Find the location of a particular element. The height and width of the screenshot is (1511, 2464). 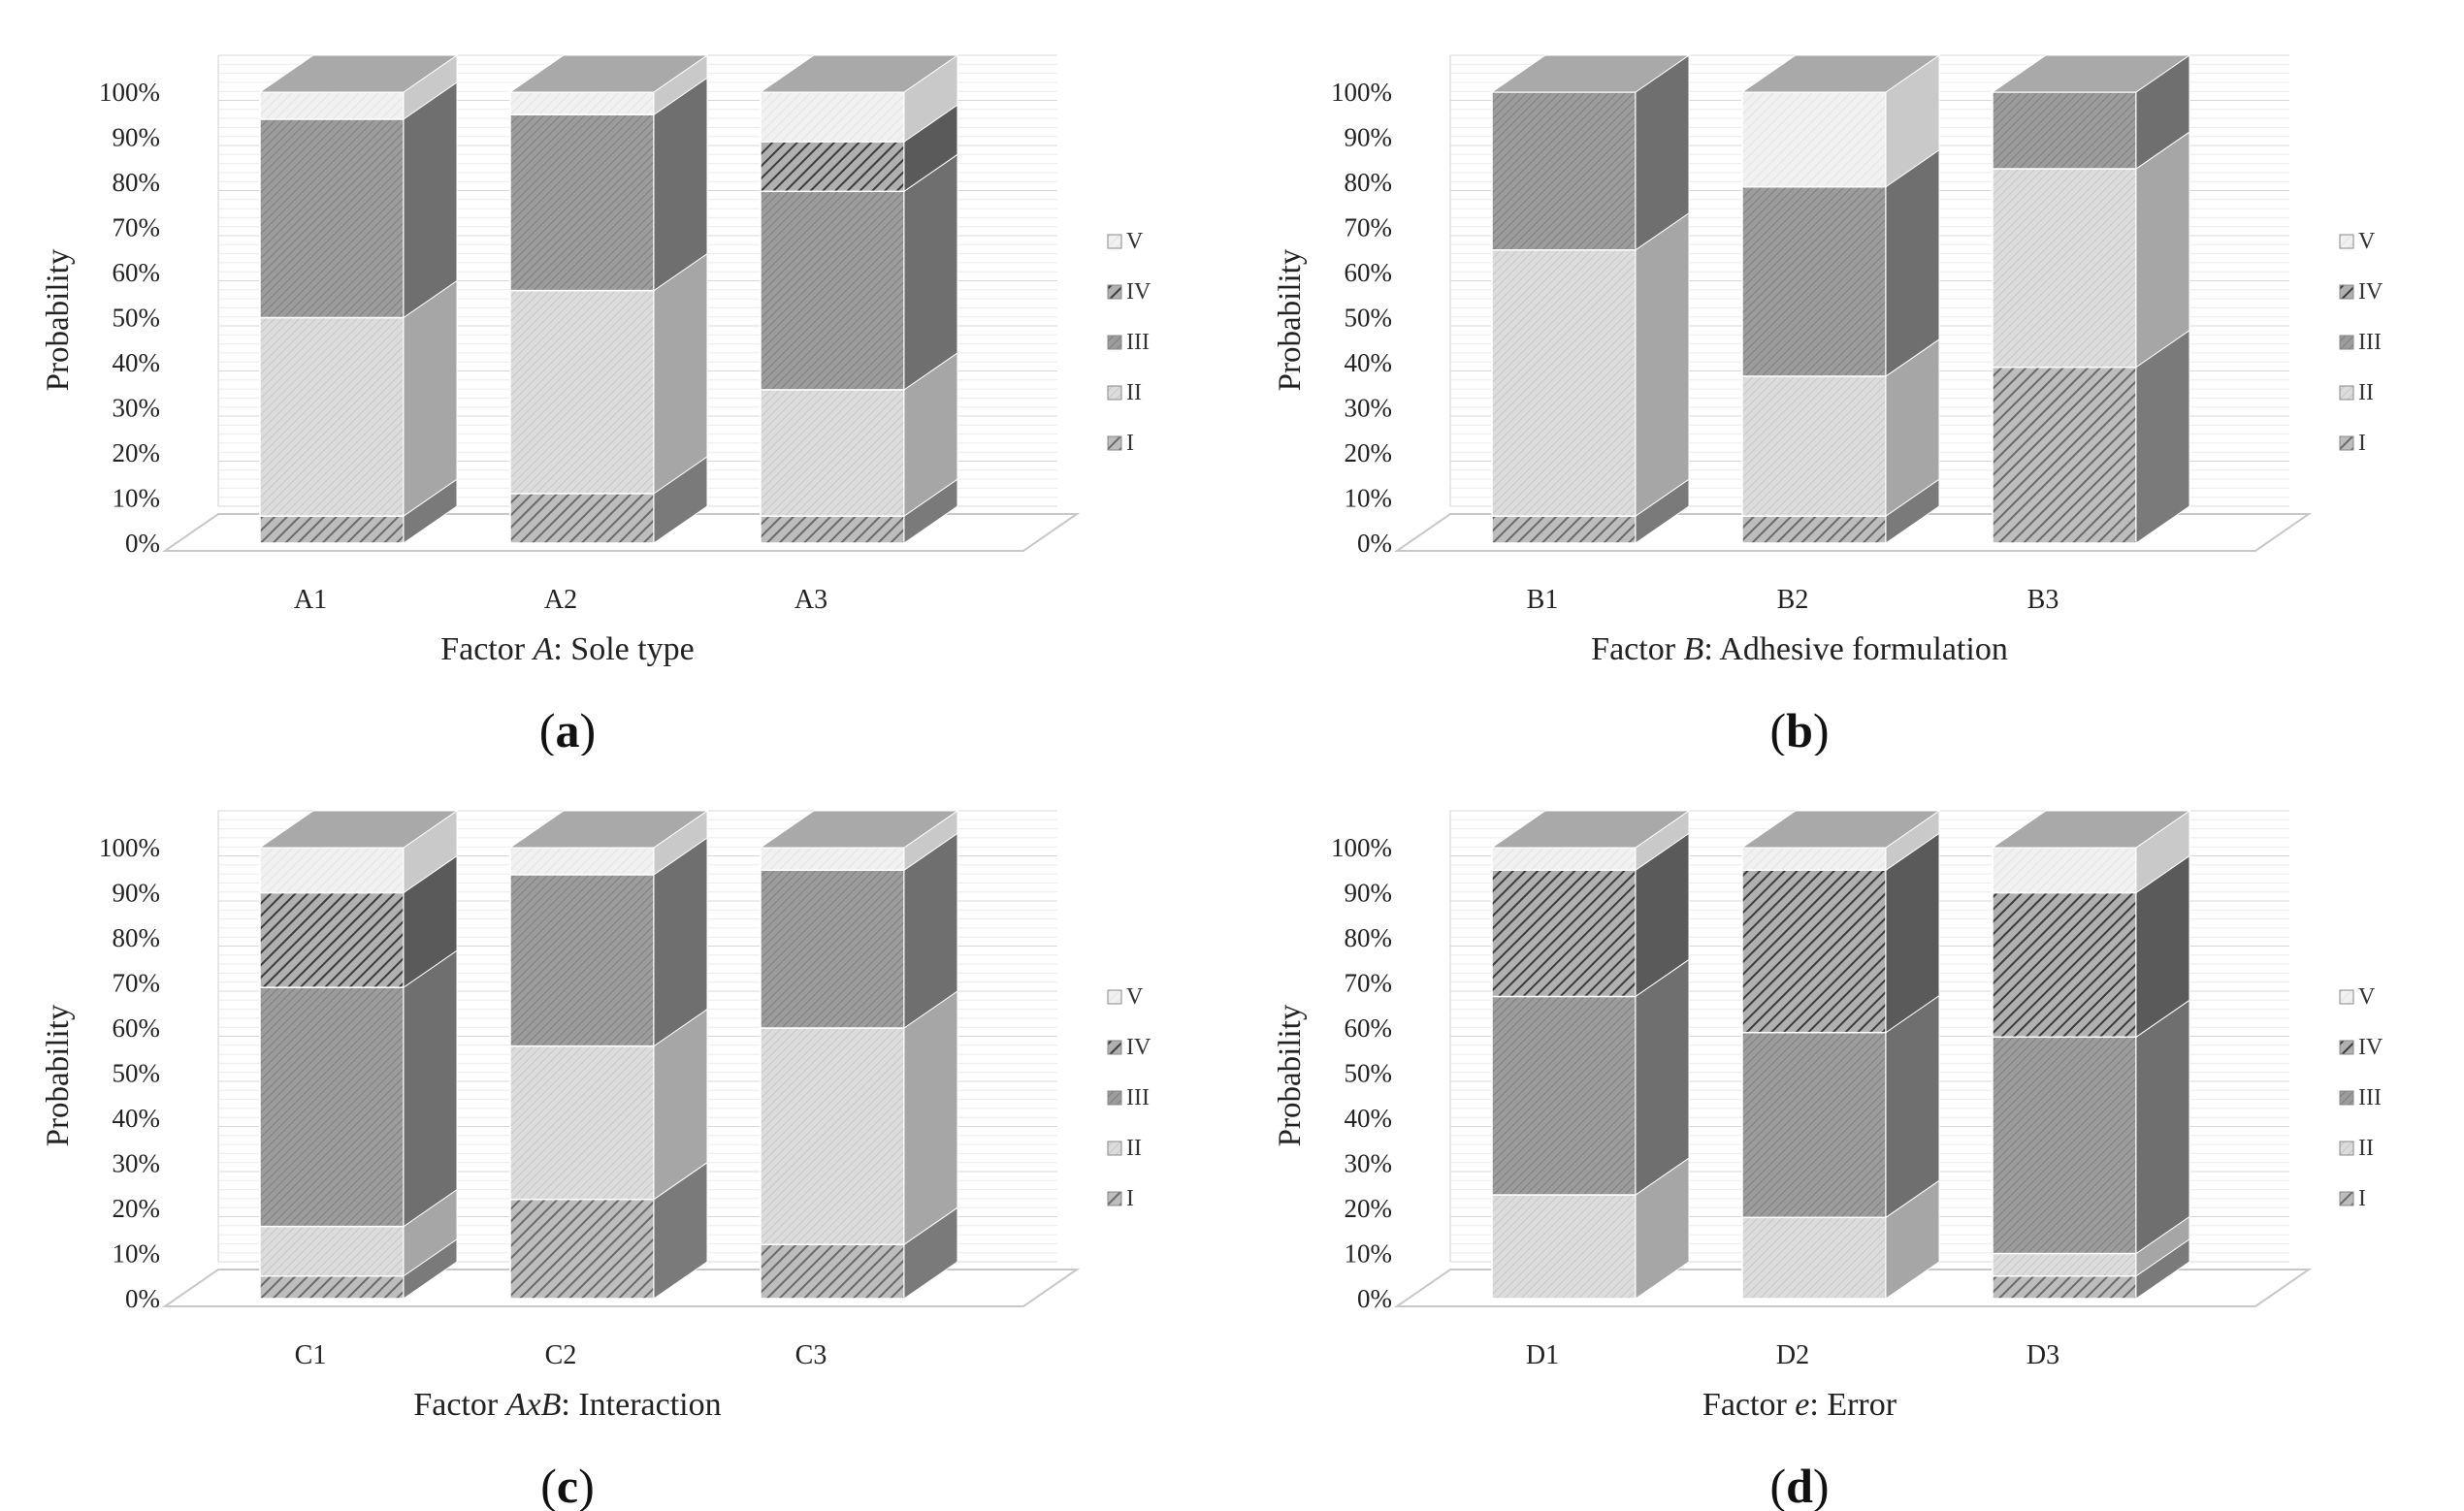

y-tick-label: 30% is located at coordinates (1369, 1163).